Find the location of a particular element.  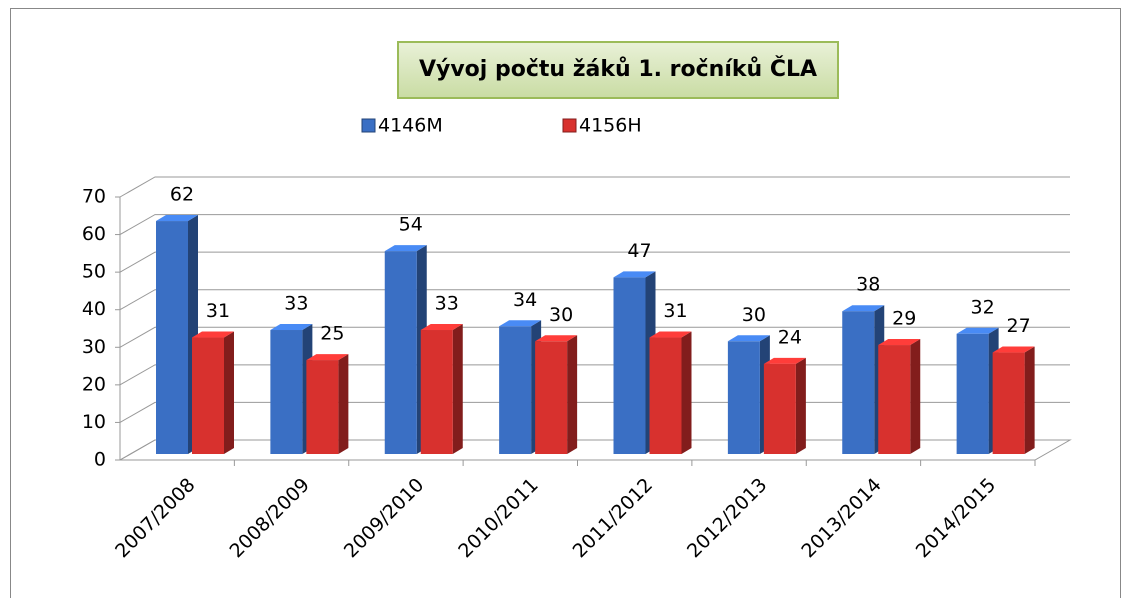

y-tick-label: 30 is located at coordinates (94, 347).